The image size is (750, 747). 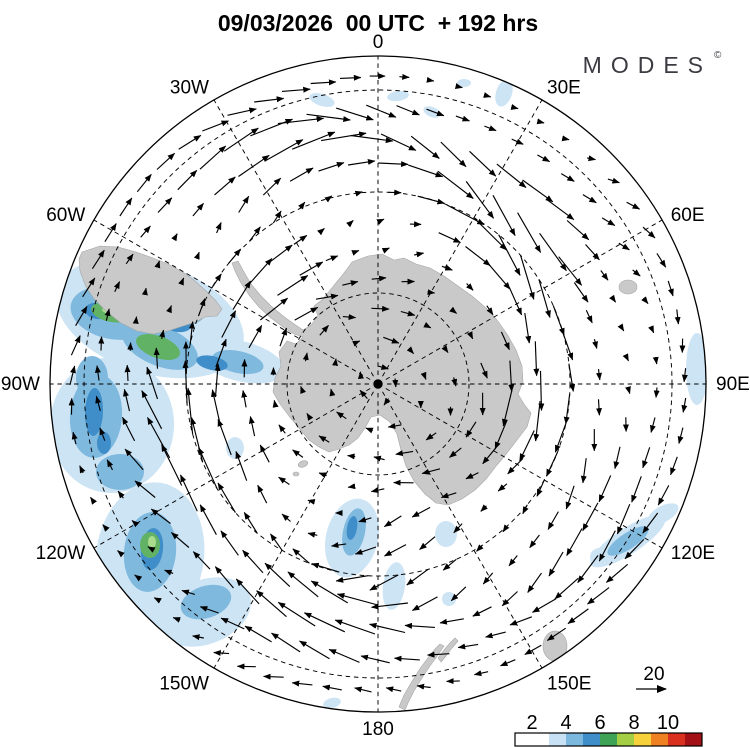 I want to click on lon-label: 60W, so click(x=65, y=215).